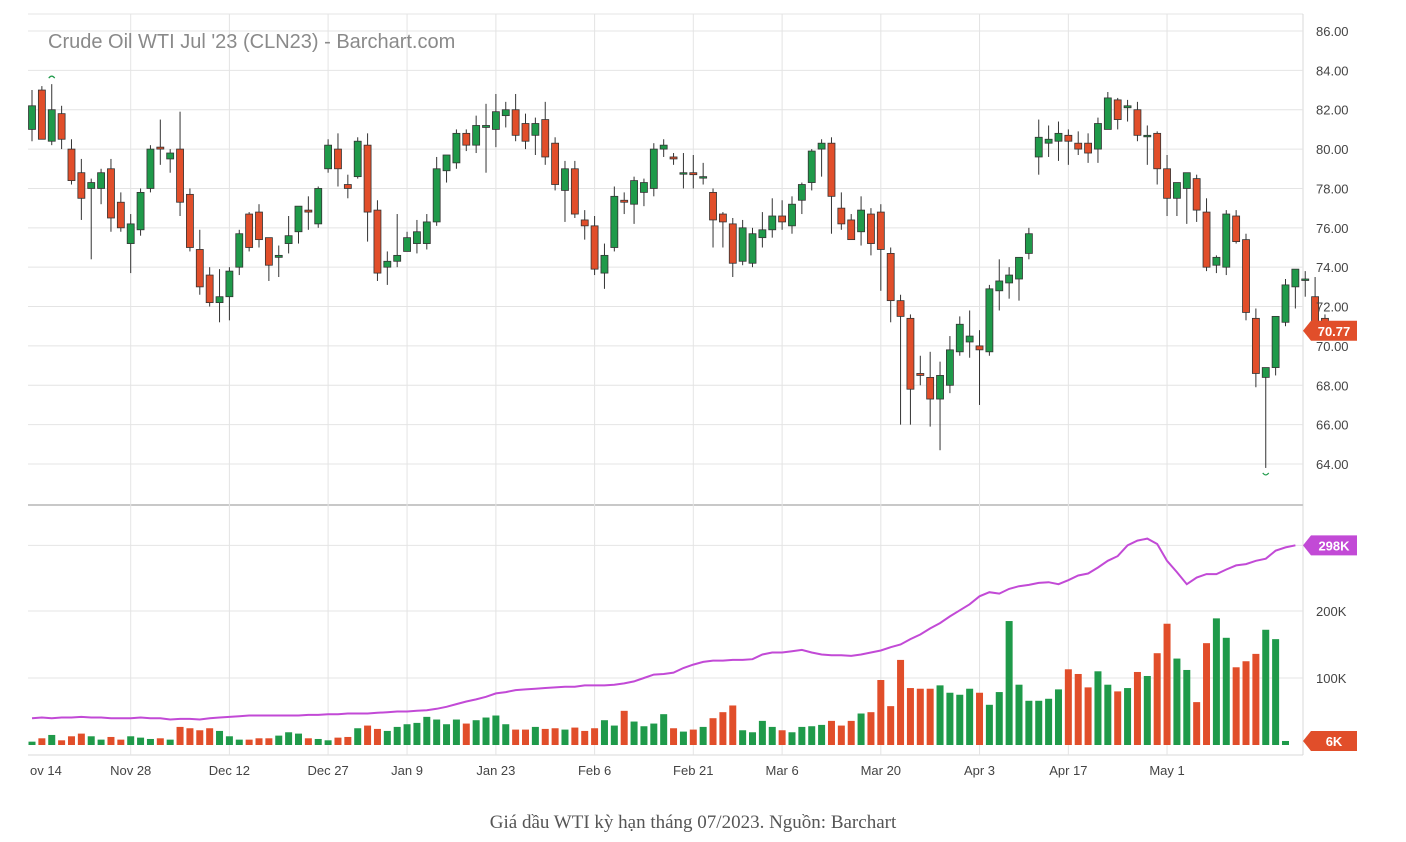 This screenshot has width=1406, height=842. Describe the element at coordinates (1331, 611) in the screenshot. I see `volume-tick-label: 200K` at that location.